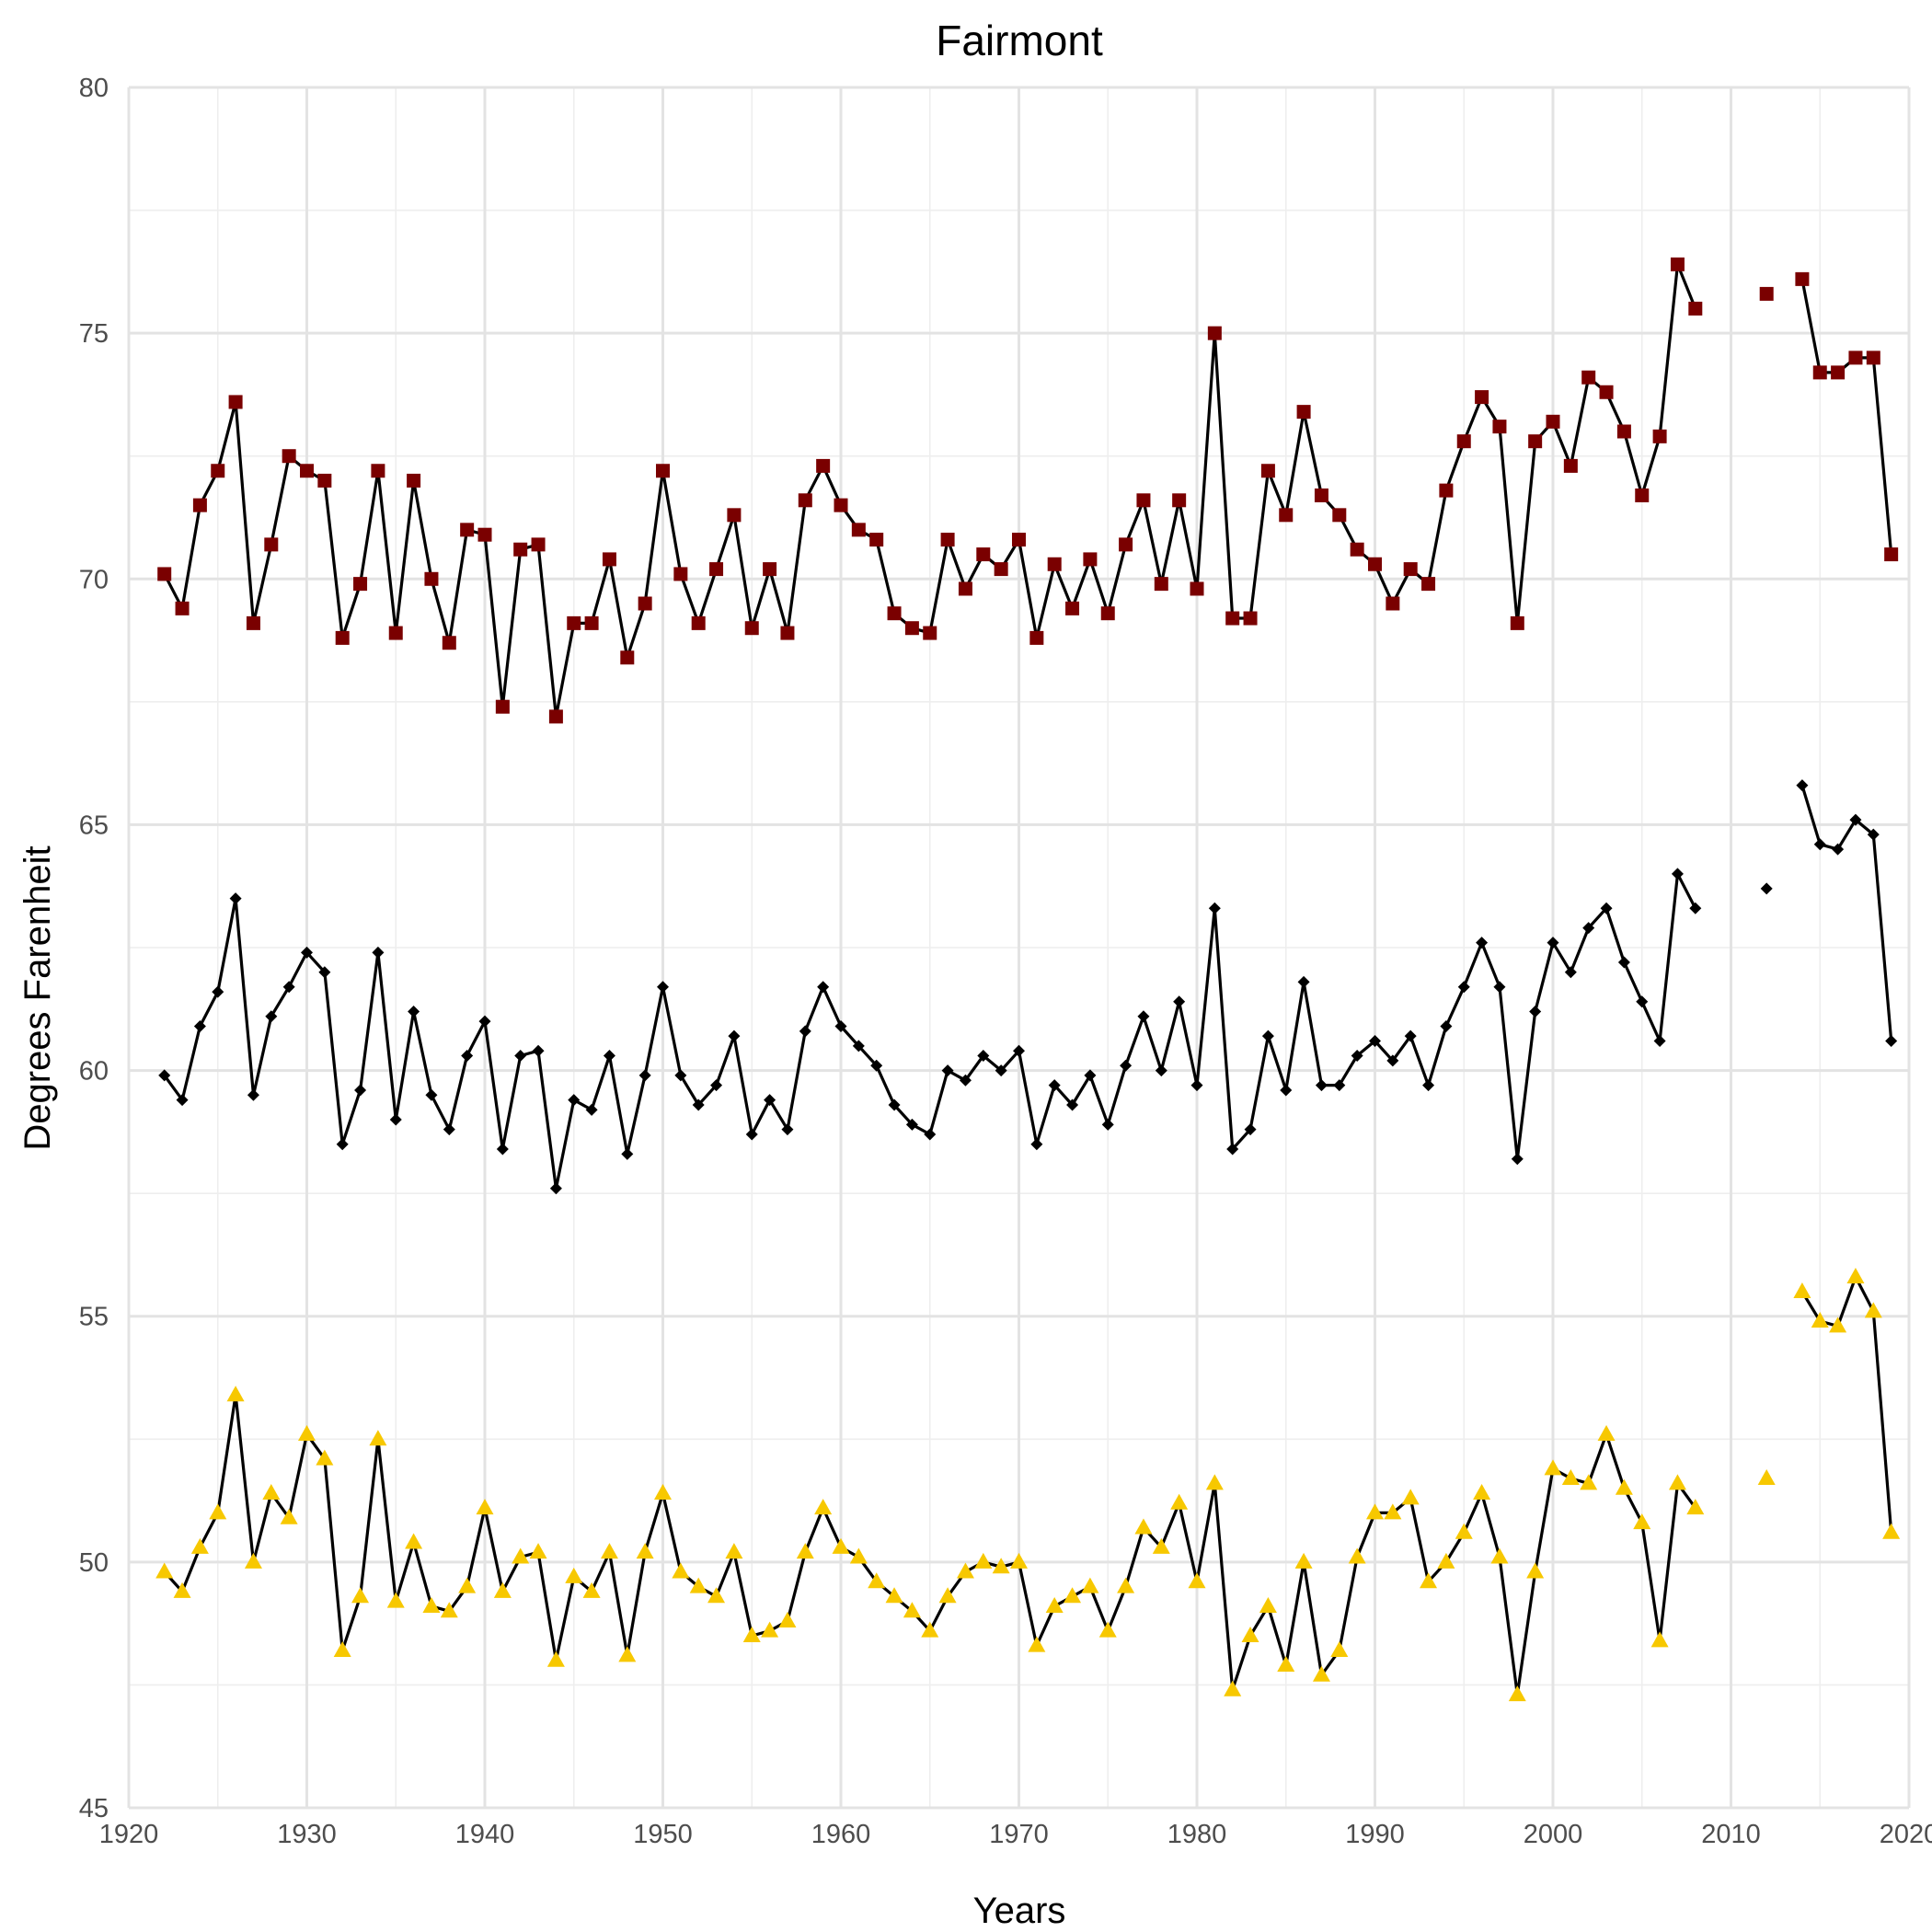  What do you see at coordinates (307, 1834) in the screenshot?
I see `x-tick-label: 1930` at bounding box center [307, 1834].